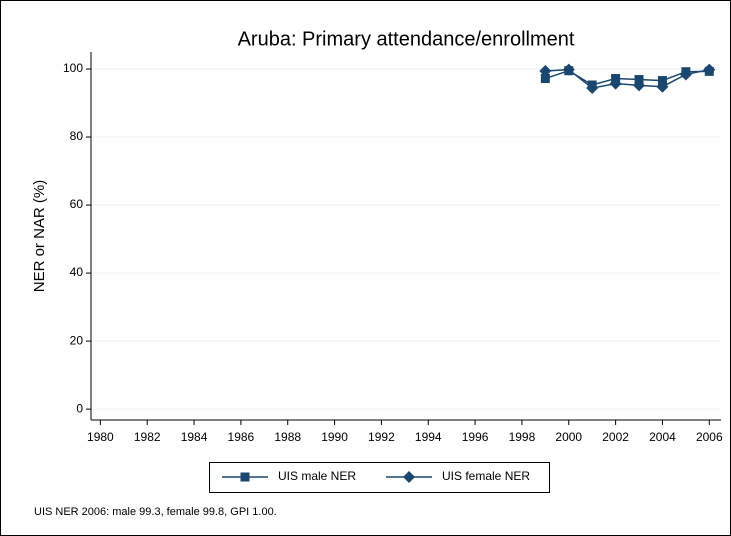 The image size is (731, 536). What do you see at coordinates (39, 236) in the screenshot?
I see `y-axis-label: NER or NAR (%)` at bounding box center [39, 236].